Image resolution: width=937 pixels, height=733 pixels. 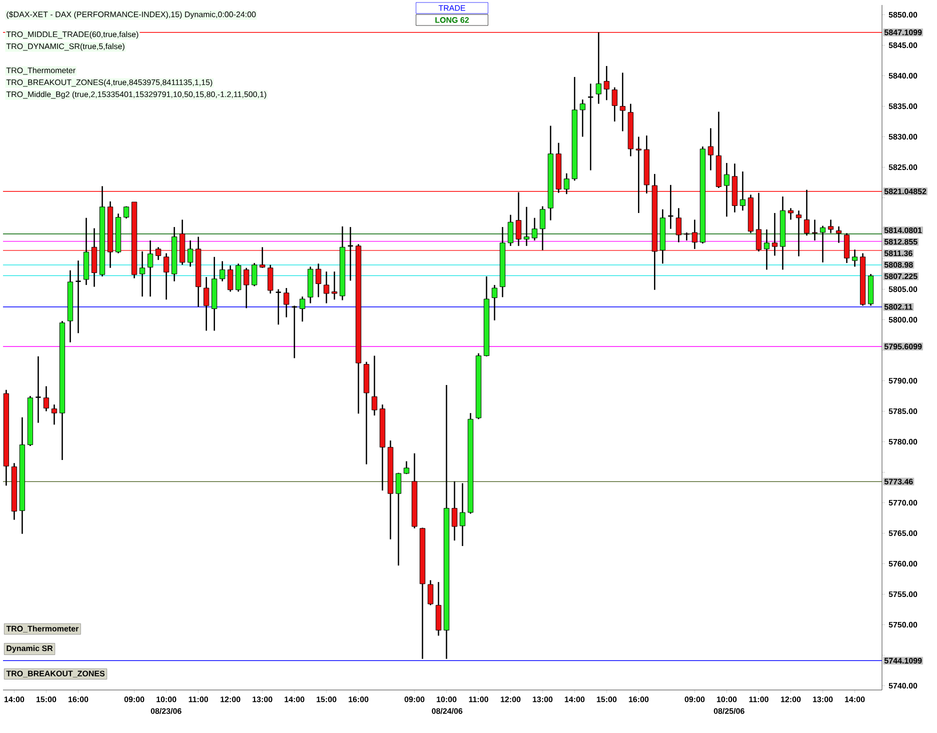 I want to click on annotation: Dynamic SR, so click(x=29, y=649).